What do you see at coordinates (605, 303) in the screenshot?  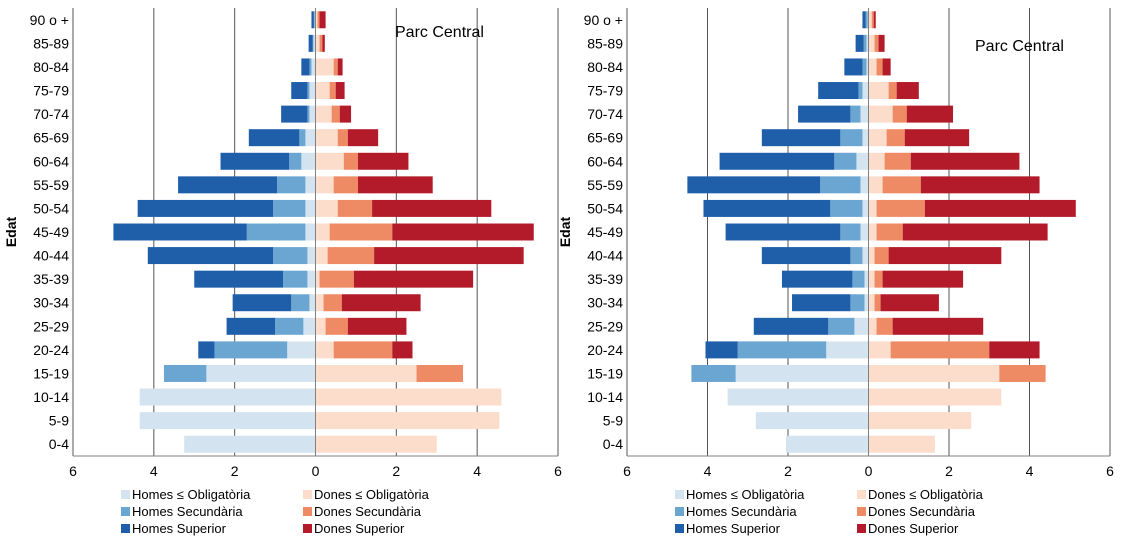 I see `y-category-label: 30-34` at bounding box center [605, 303].